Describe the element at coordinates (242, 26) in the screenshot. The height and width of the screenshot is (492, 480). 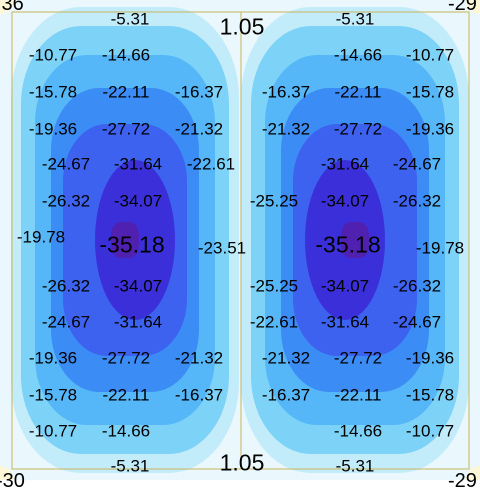
I see `peak-label-top: 1.05` at that location.